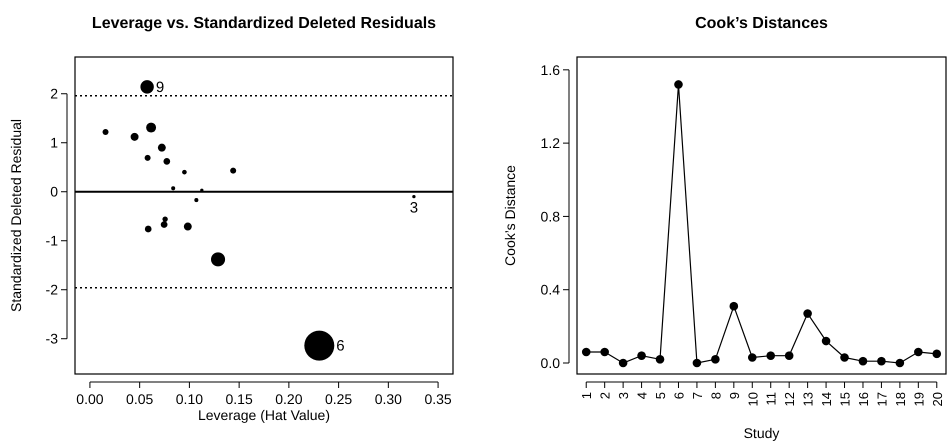 Image resolution: width=951 pixels, height=442 pixels. Describe the element at coordinates (642, 396) in the screenshot. I see `x-tick-label: 4` at that location.